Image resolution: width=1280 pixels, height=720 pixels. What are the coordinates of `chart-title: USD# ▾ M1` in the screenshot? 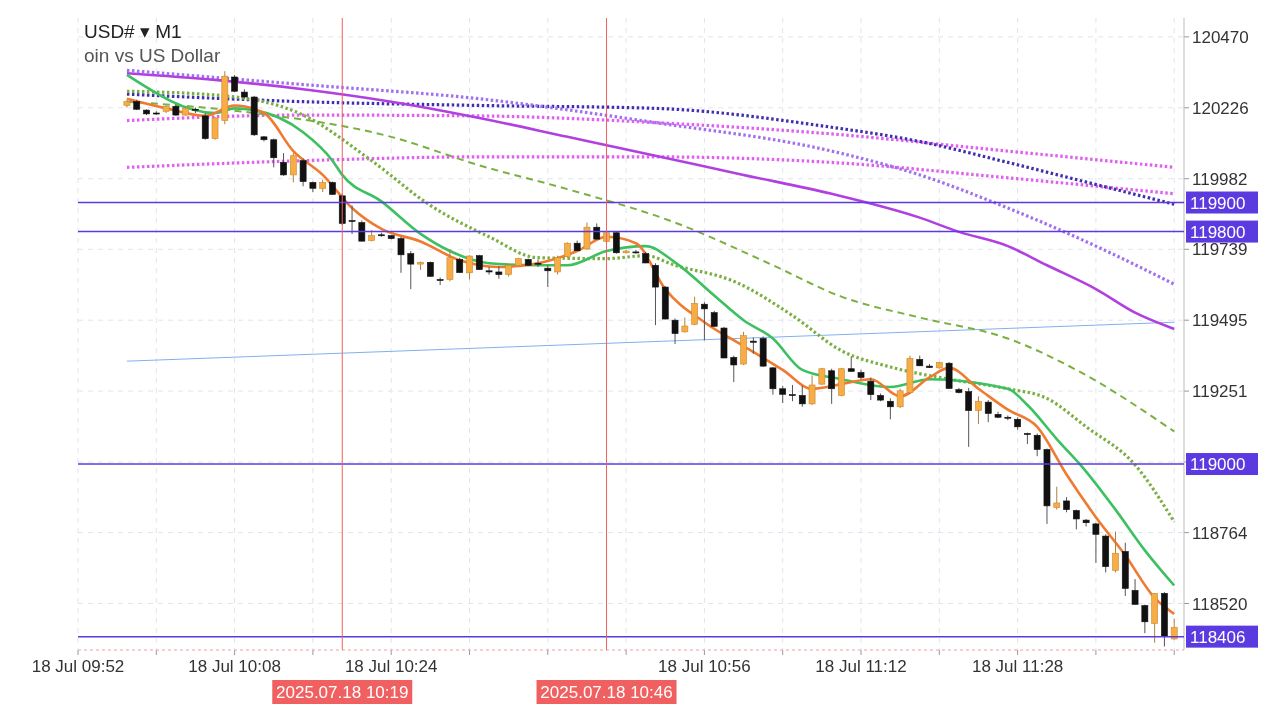 It's located at (133, 31).